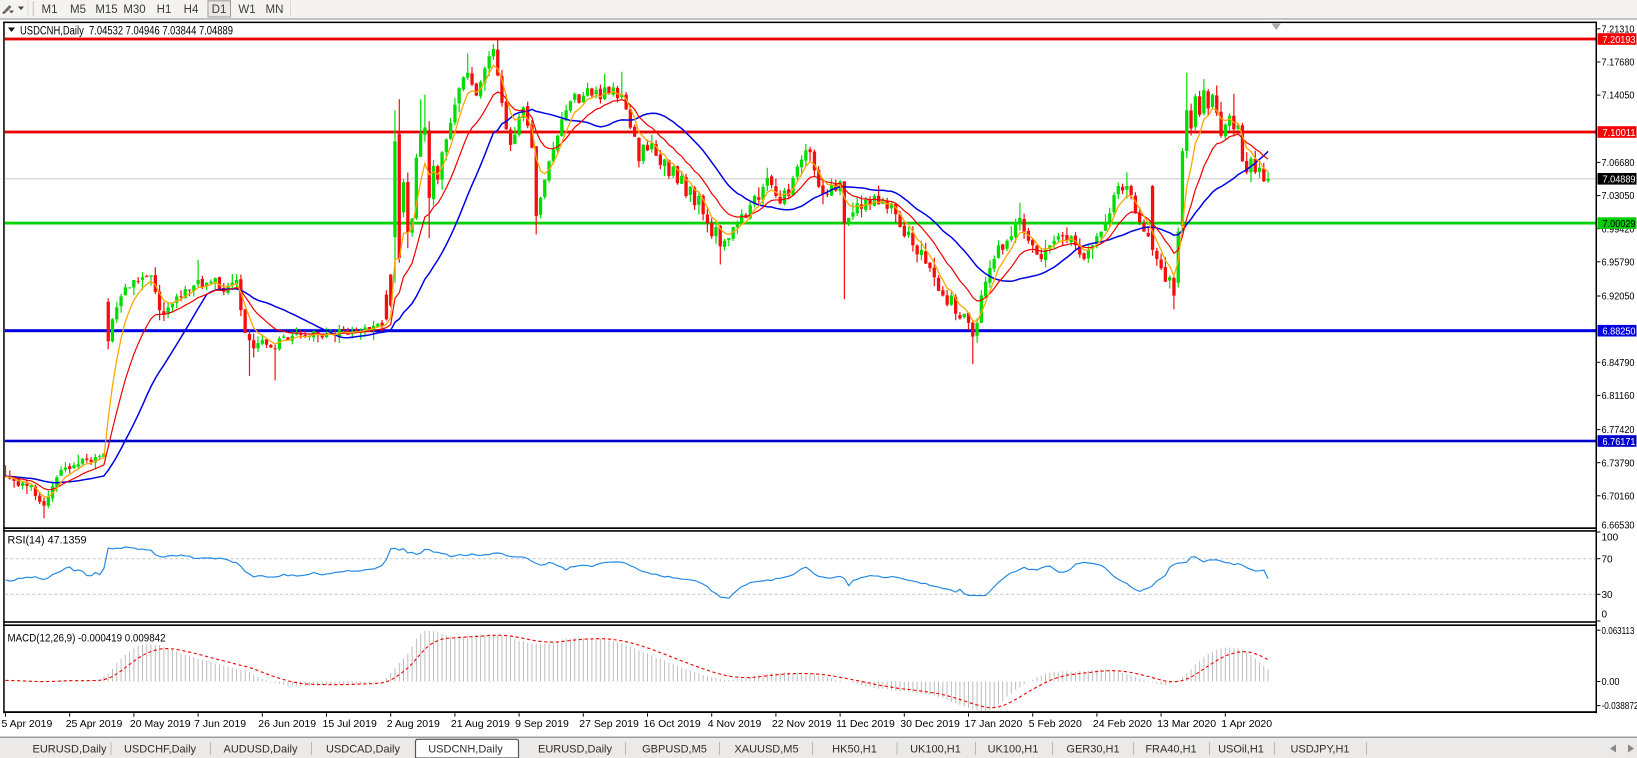 The image size is (1637, 758). Describe the element at coordinates (480, 724) in the screenshot. I see `svg-text: 21 Aug 2019` at that location.